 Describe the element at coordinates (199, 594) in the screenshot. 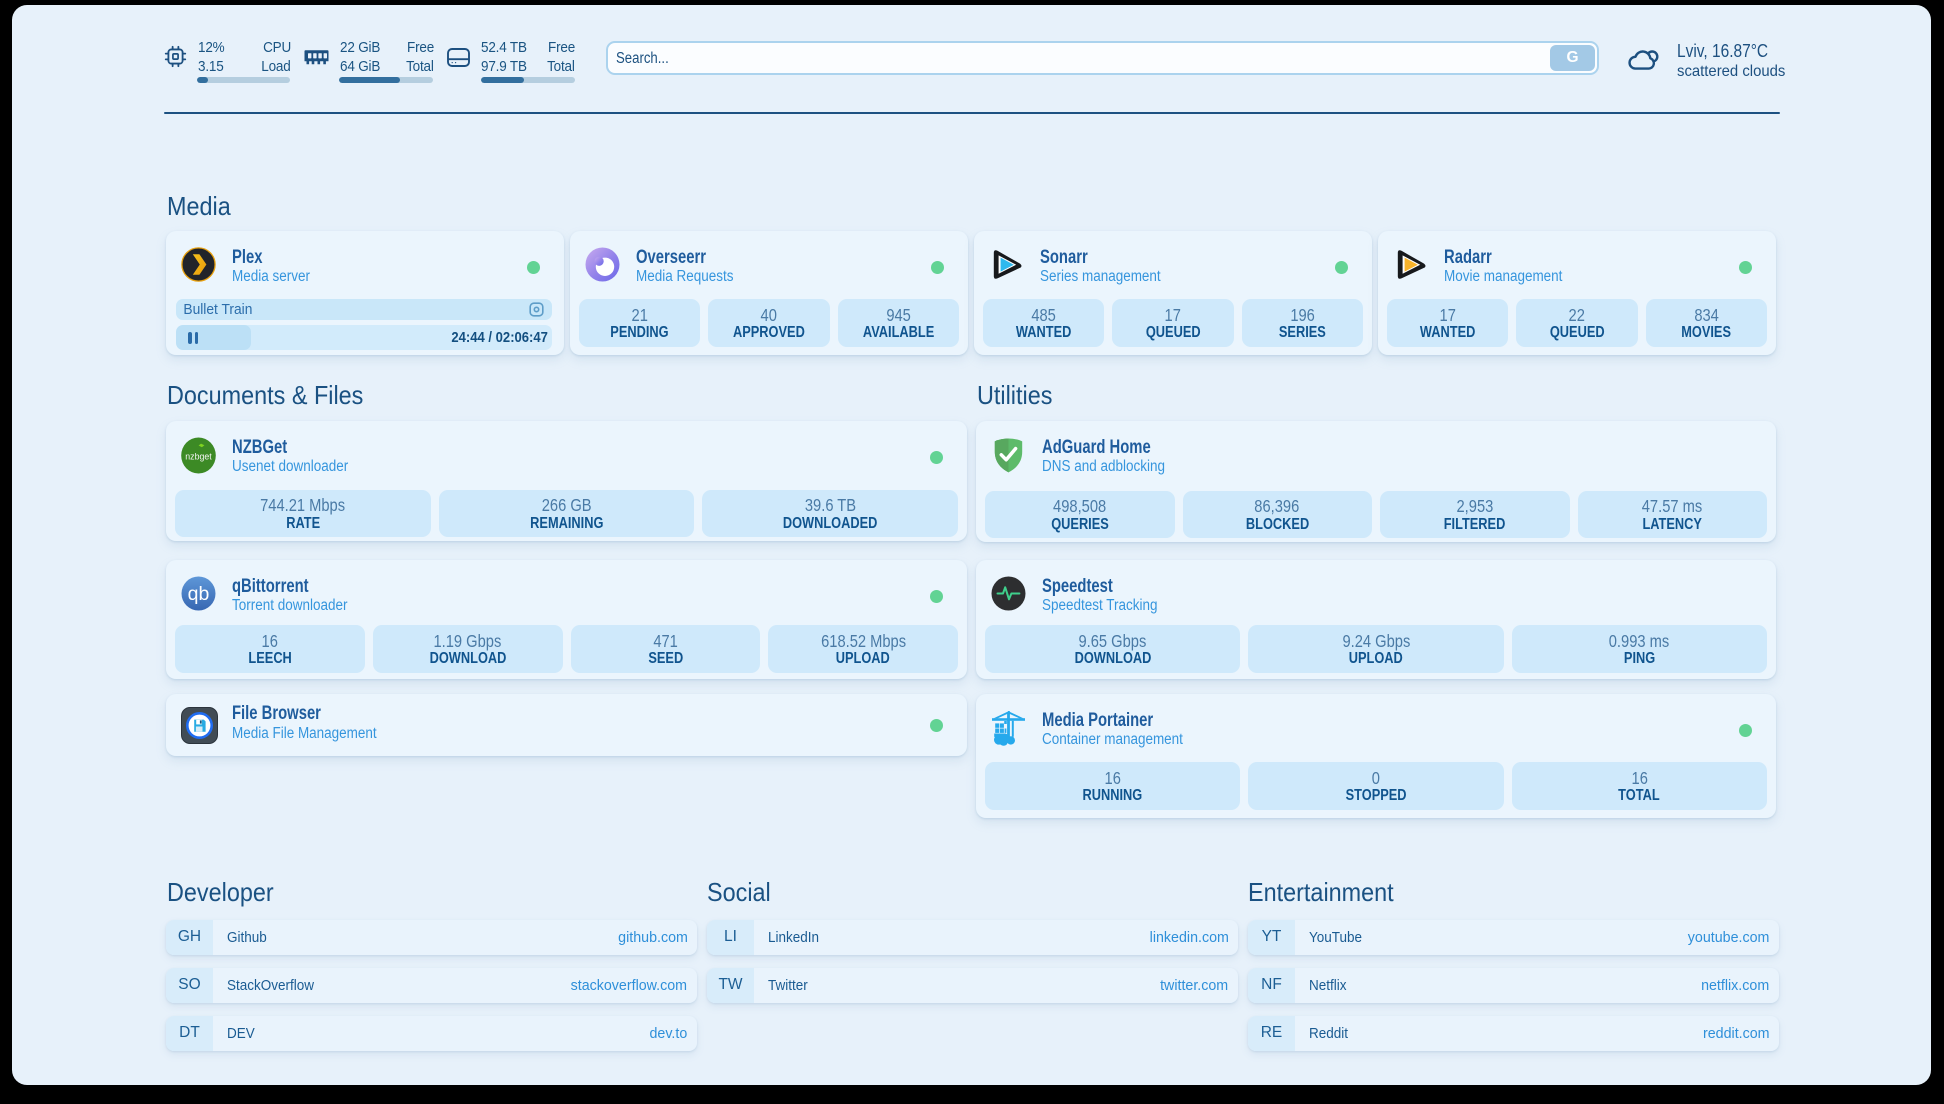

I see `svg-text: qb` at that location.